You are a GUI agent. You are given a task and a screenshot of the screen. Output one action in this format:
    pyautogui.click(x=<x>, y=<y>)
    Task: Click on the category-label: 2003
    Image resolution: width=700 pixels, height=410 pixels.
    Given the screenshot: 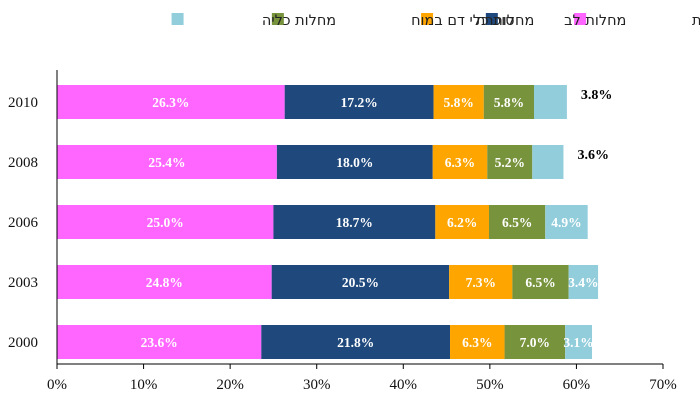 What is the action you would take?
    pyautogui.click(x=23, y=283)
    